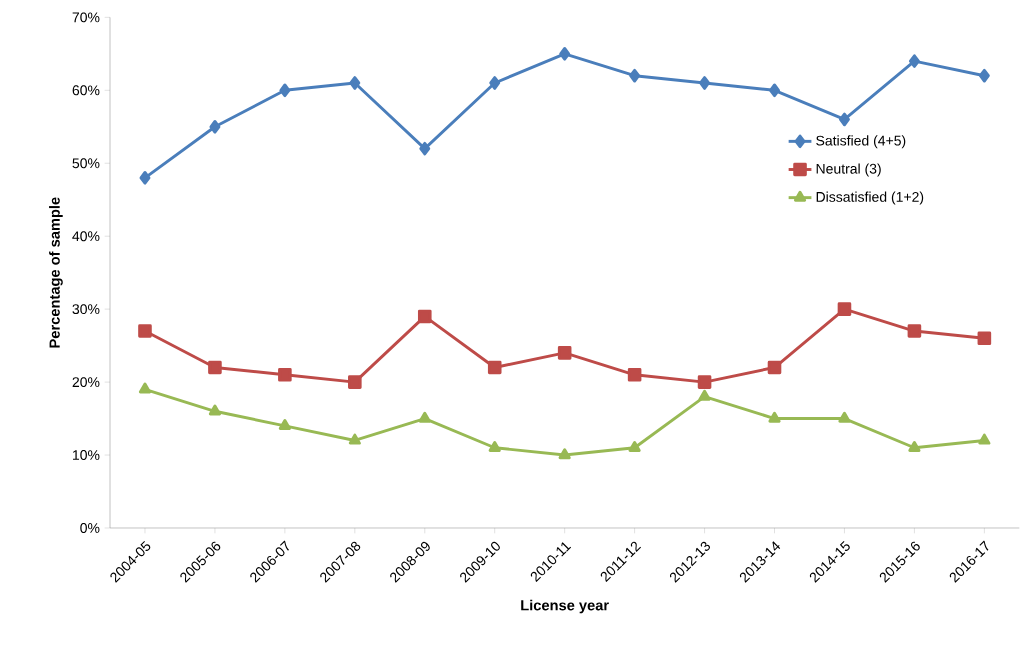  Describe the element at coordinates (86, 90) in the screenshot. I see `y-tick-label: 60%` at that location.